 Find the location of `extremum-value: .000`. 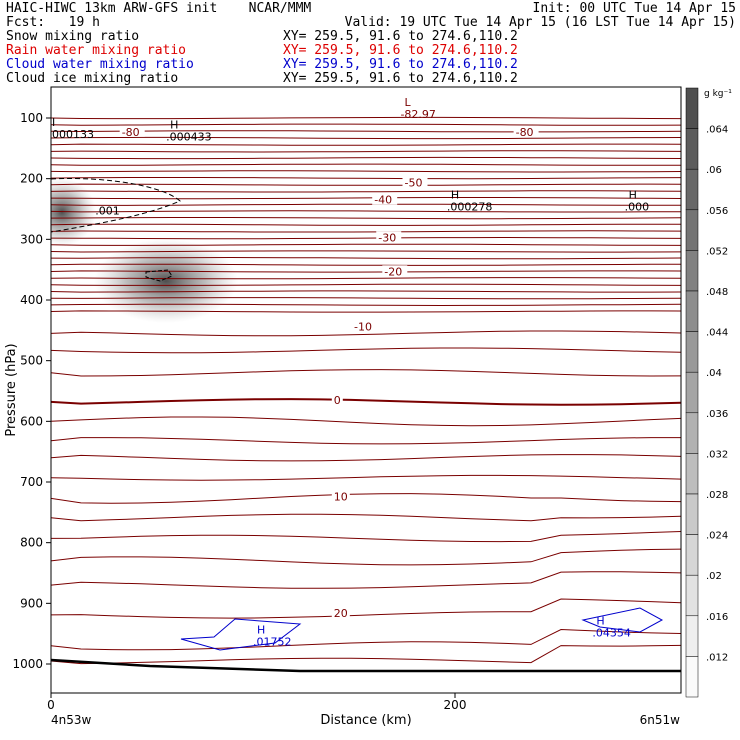

extremum-value: .000 is located at coordinates (637, 207).